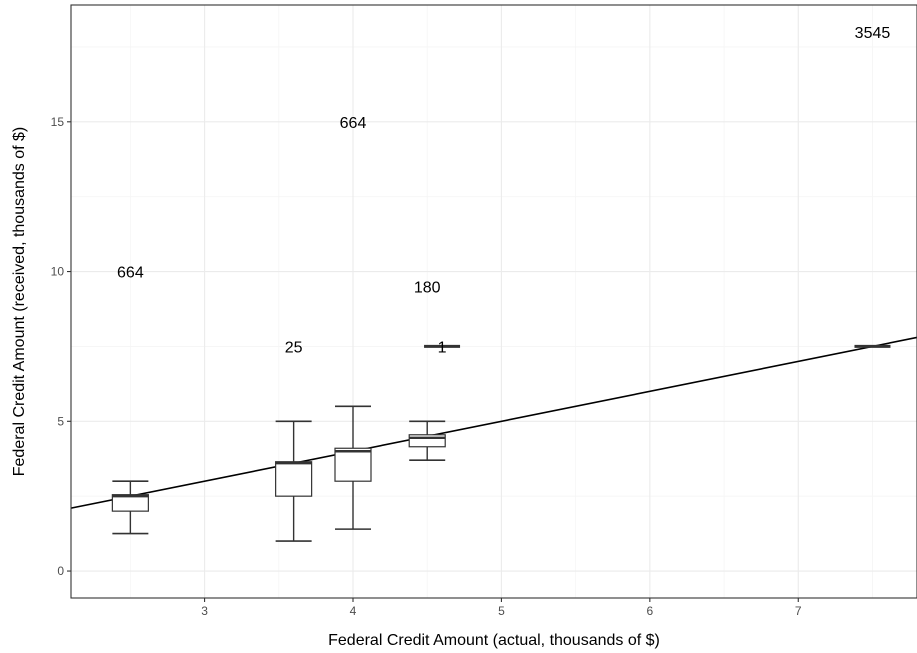  I want to click on y-tick-label: 15, so click(58, 122).